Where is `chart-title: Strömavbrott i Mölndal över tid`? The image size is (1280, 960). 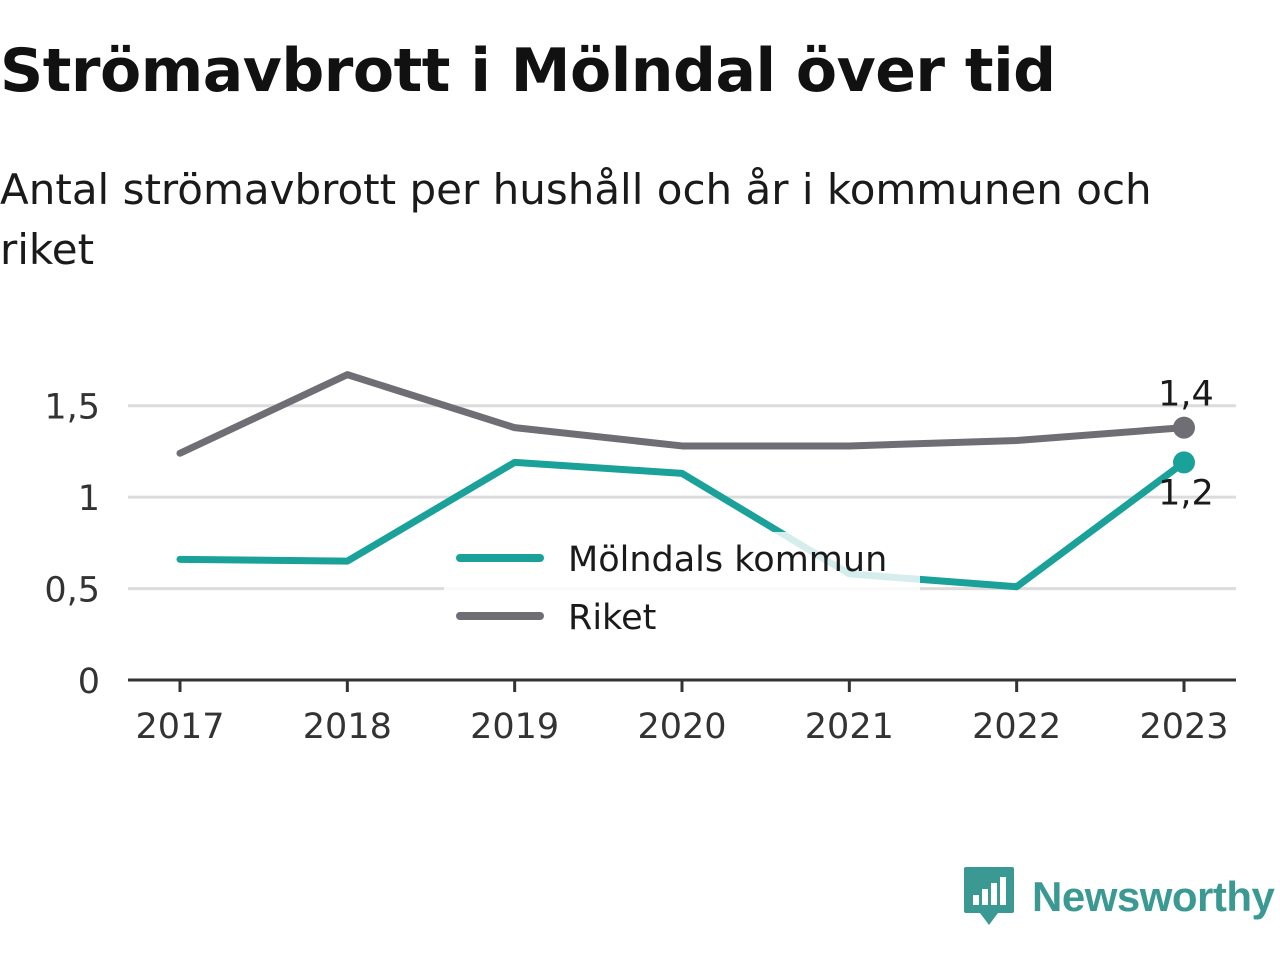
chart-title: Strömavbrott i Mölndal över tid is located at coordinates (528, 71).